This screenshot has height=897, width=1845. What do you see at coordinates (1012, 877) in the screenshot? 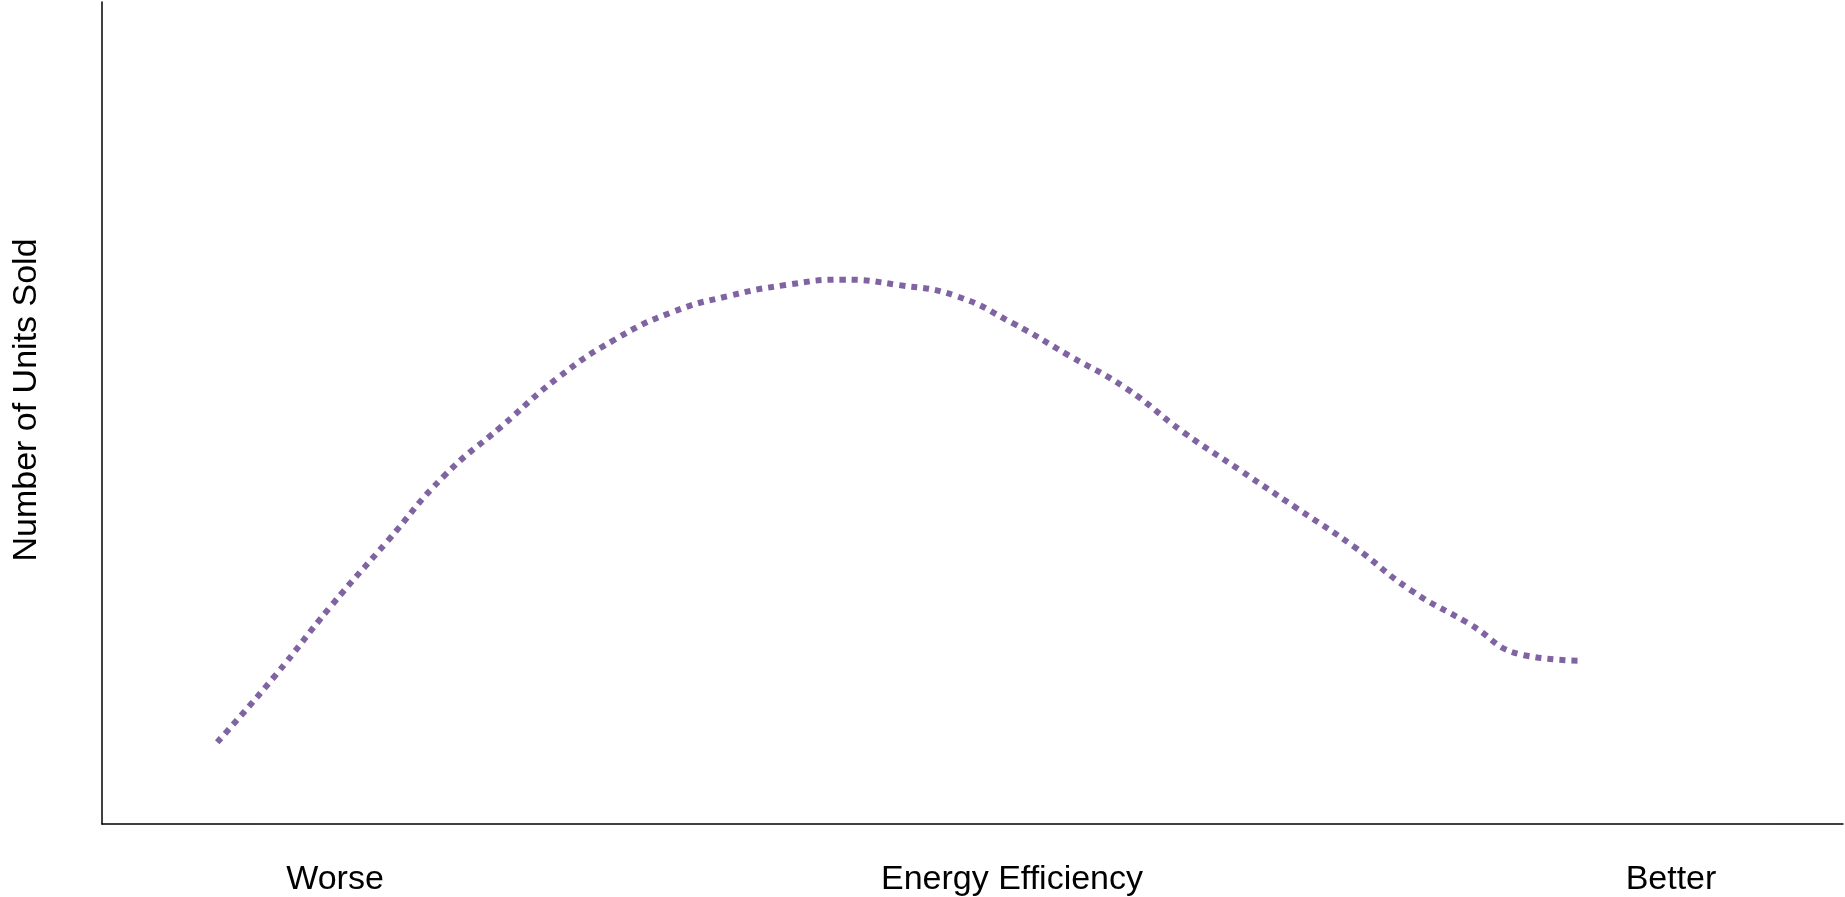
I see `x-axis-title: Energy Efficiency` at bounding box center [1012, 877].